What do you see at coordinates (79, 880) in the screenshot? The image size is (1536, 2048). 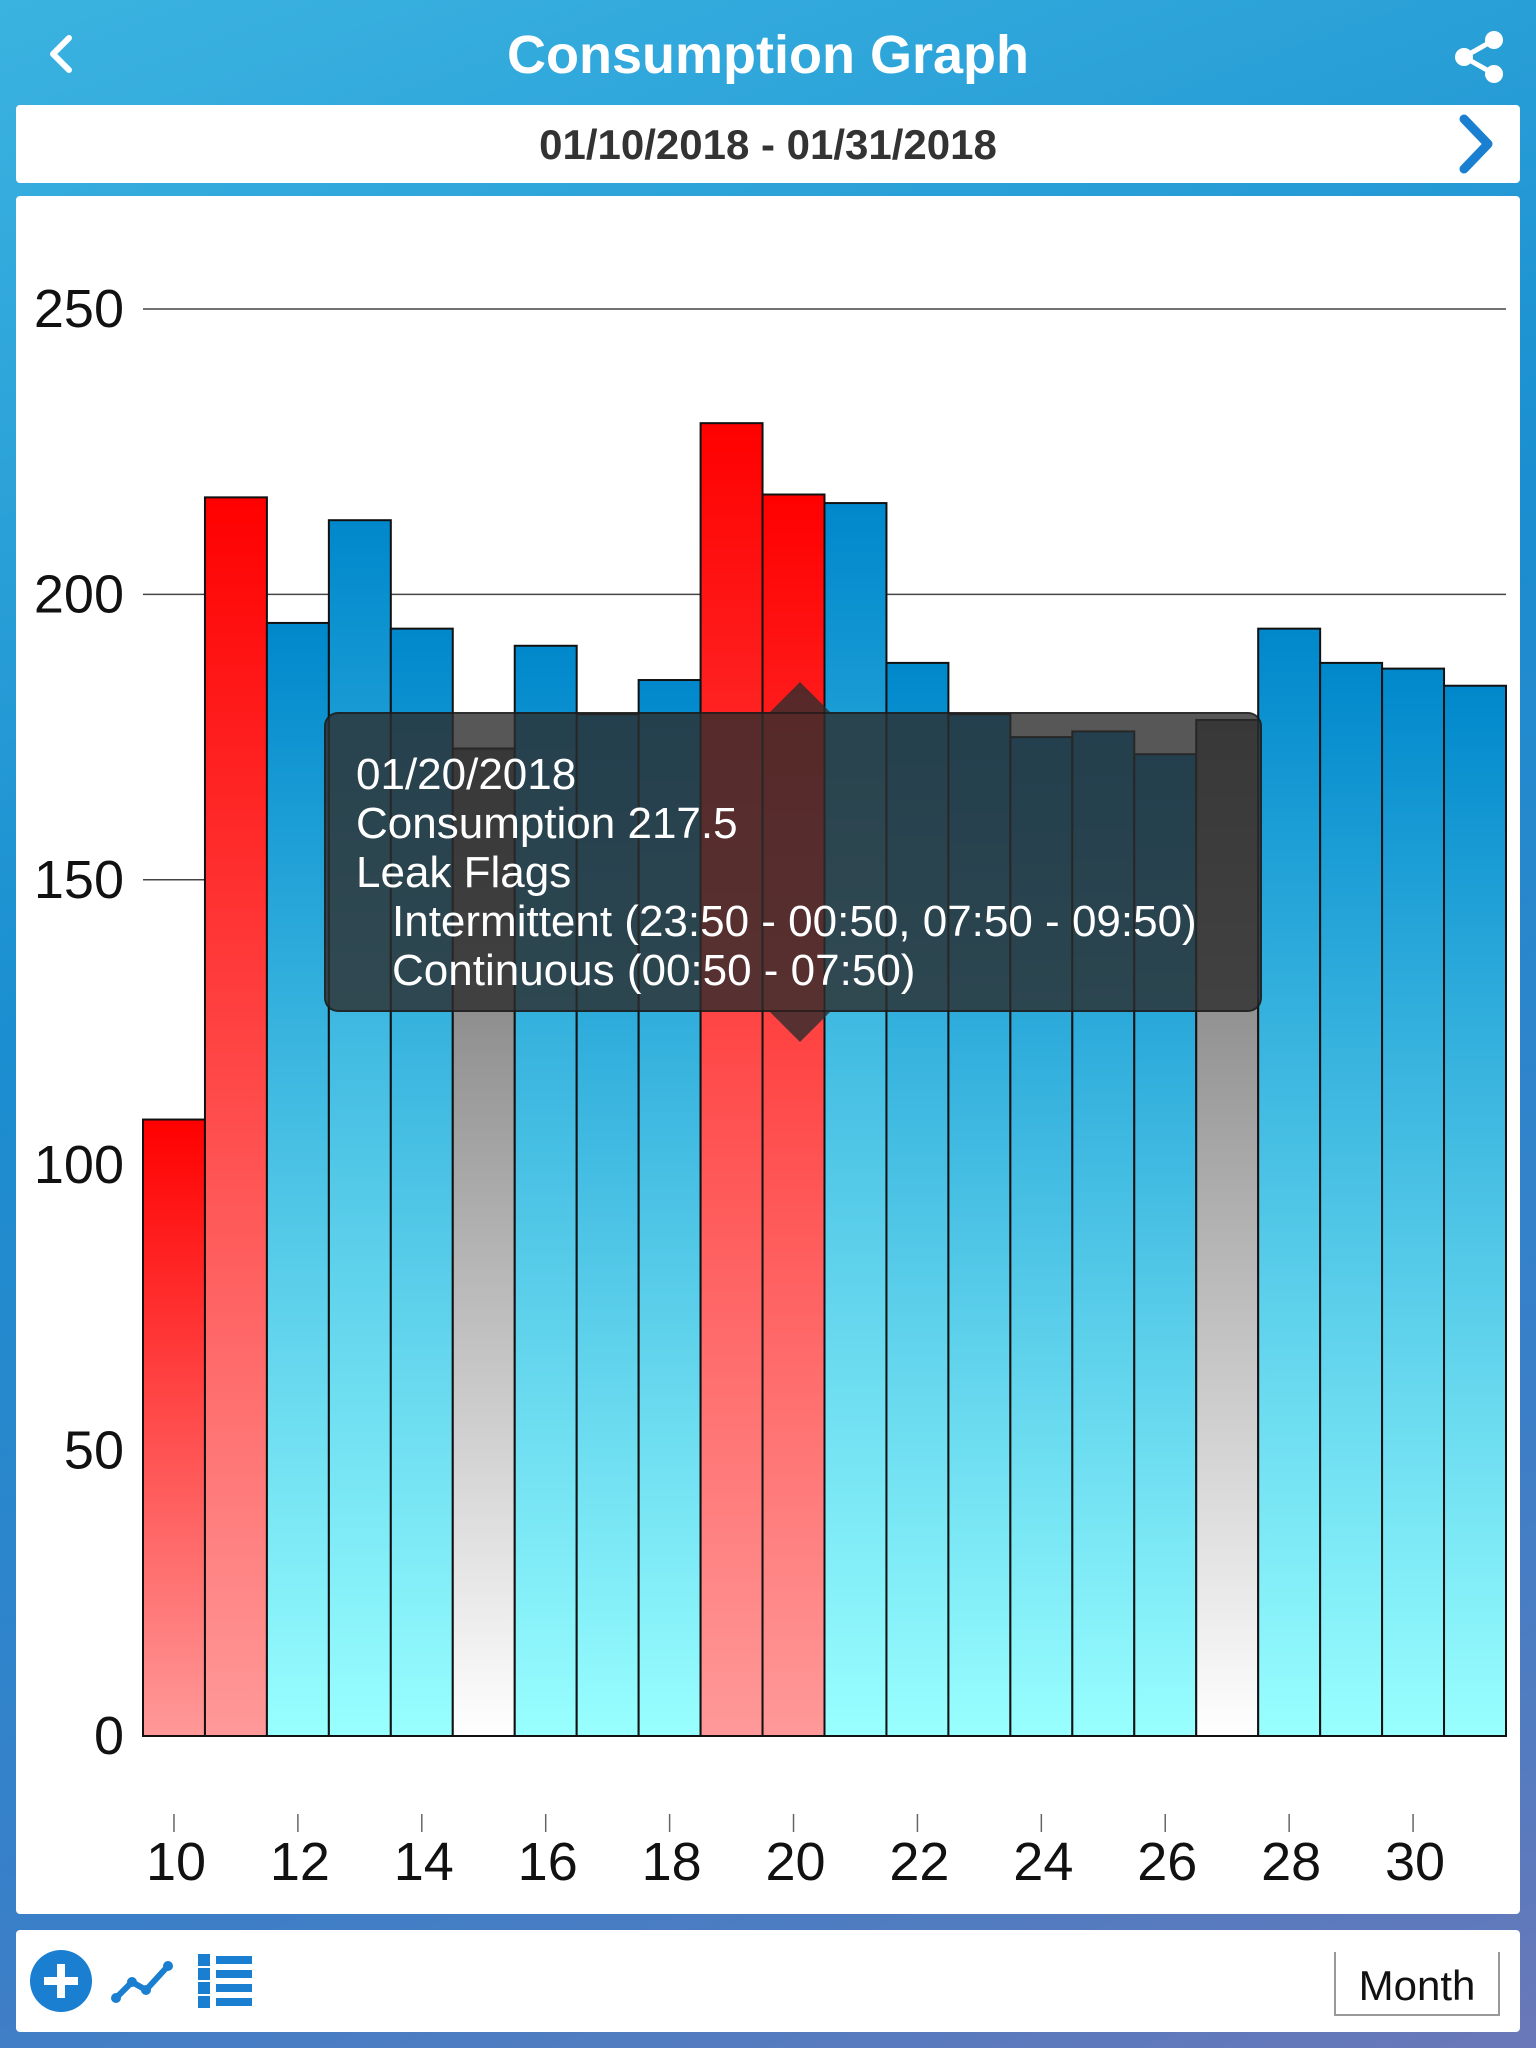 I see `y-tick-label: 150` at bounding box center [79, 880].